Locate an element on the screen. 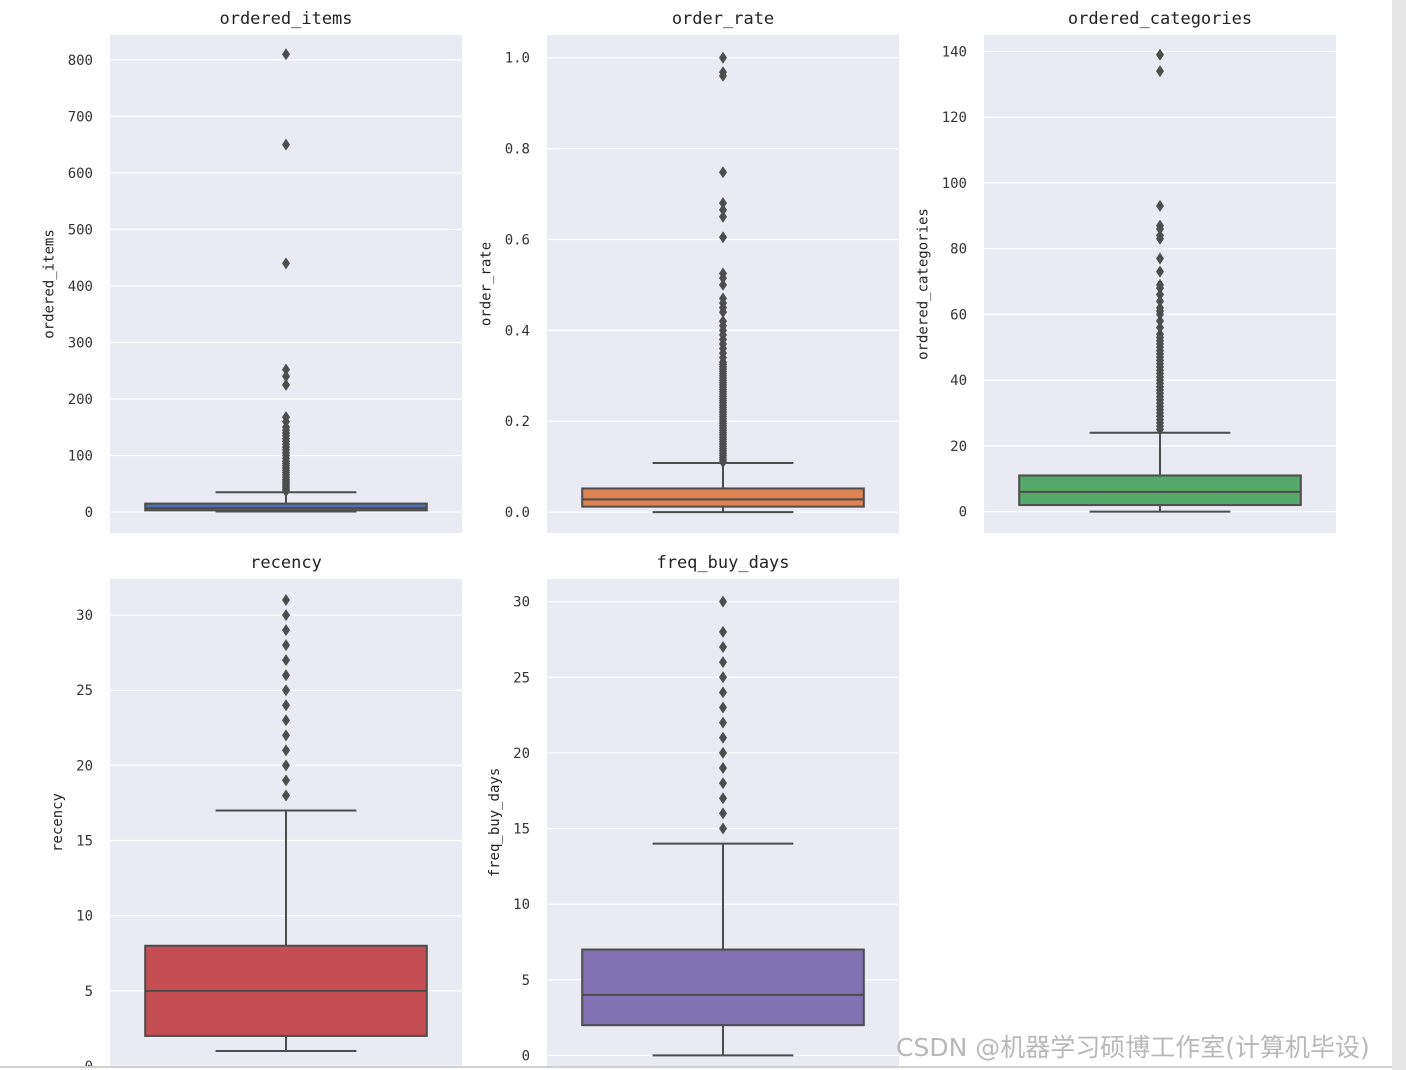 This screenshot has height=1070, width=1406. ytick-label: 60 is located at coordinates (958, 315).